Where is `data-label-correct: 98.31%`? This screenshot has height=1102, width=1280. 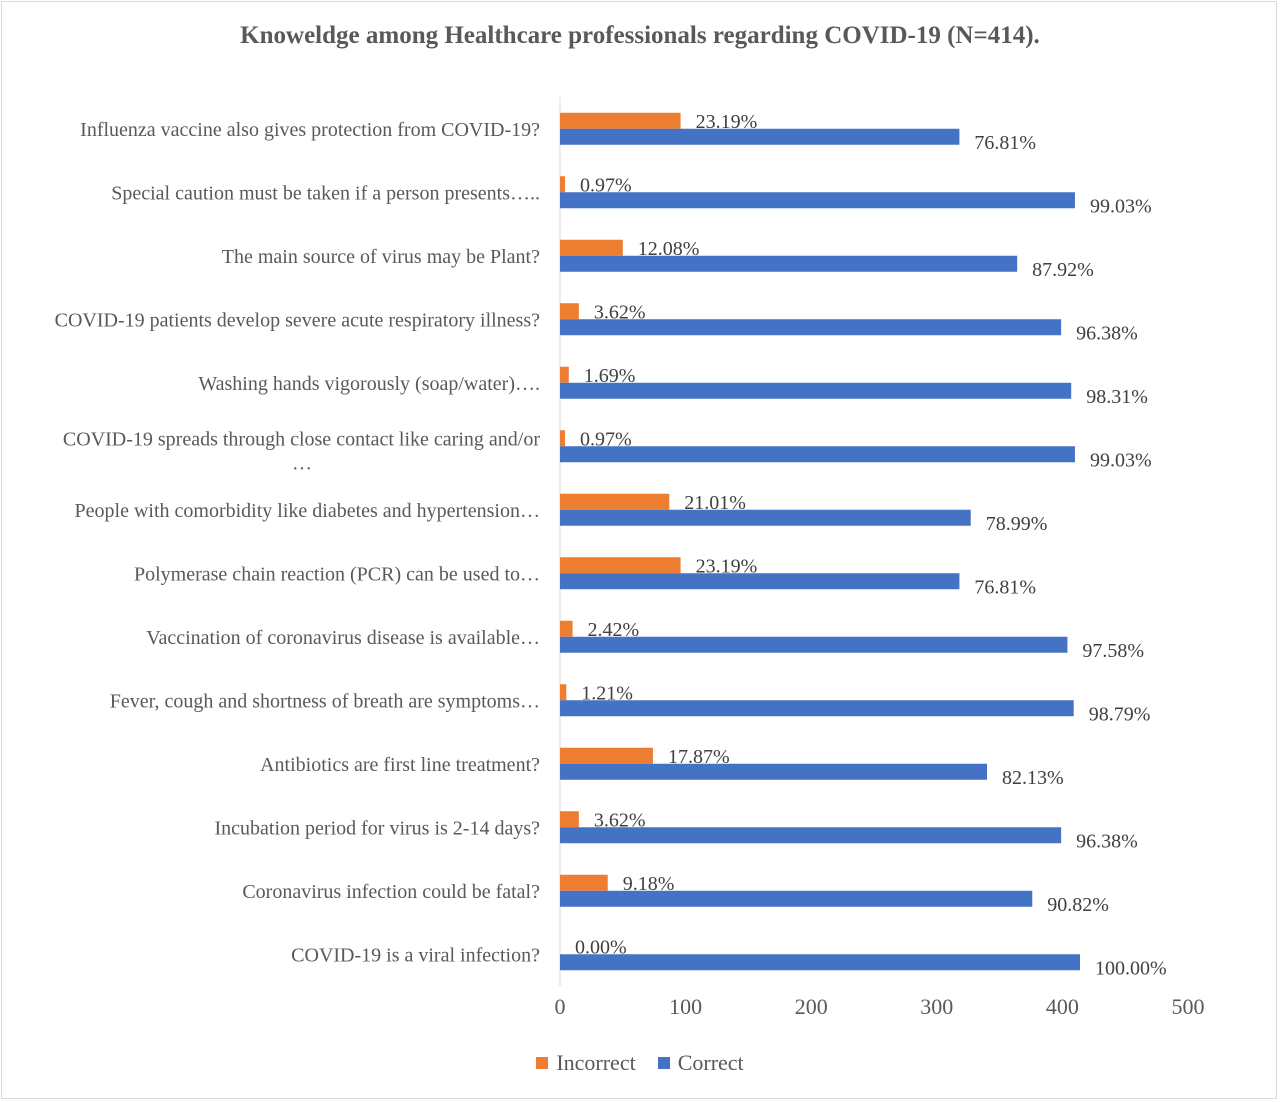
data-label-correct: 98.31% is located at coordinates (1117, 397).